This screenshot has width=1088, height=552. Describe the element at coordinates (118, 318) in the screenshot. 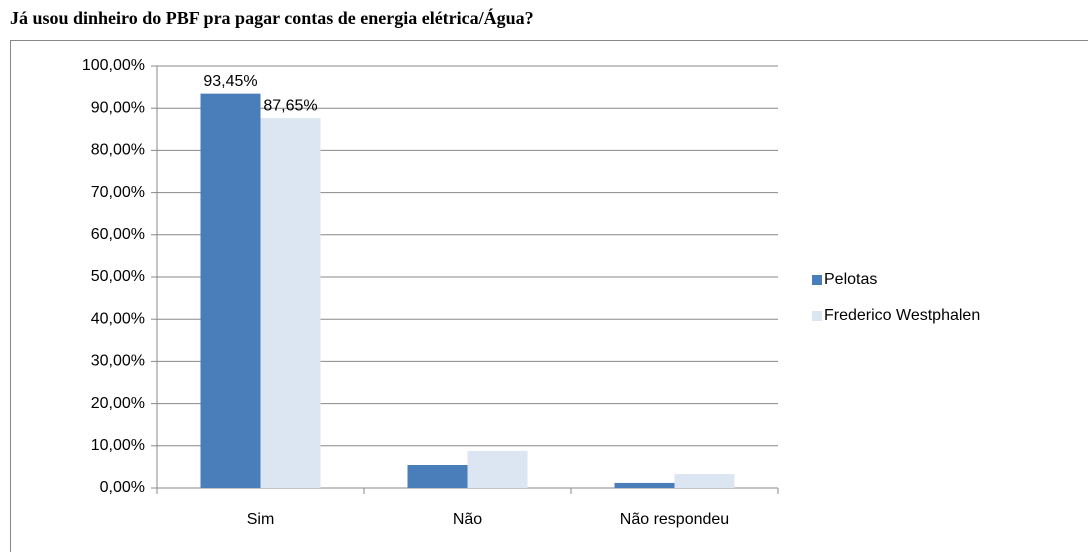

I see `y-tick-label: 40,00%` at that location.